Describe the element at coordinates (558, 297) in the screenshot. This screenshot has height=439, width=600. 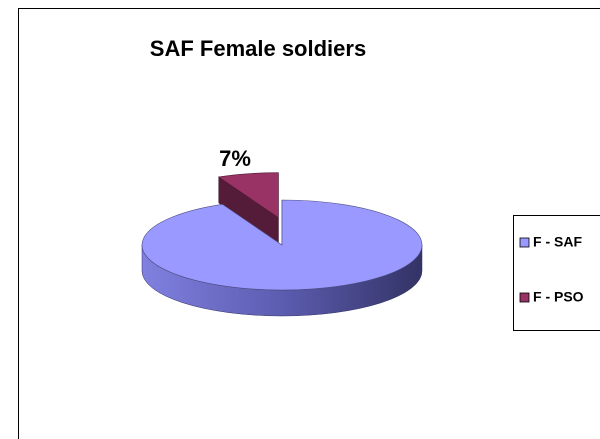
I see `legend-label: F - PSO` at that location.